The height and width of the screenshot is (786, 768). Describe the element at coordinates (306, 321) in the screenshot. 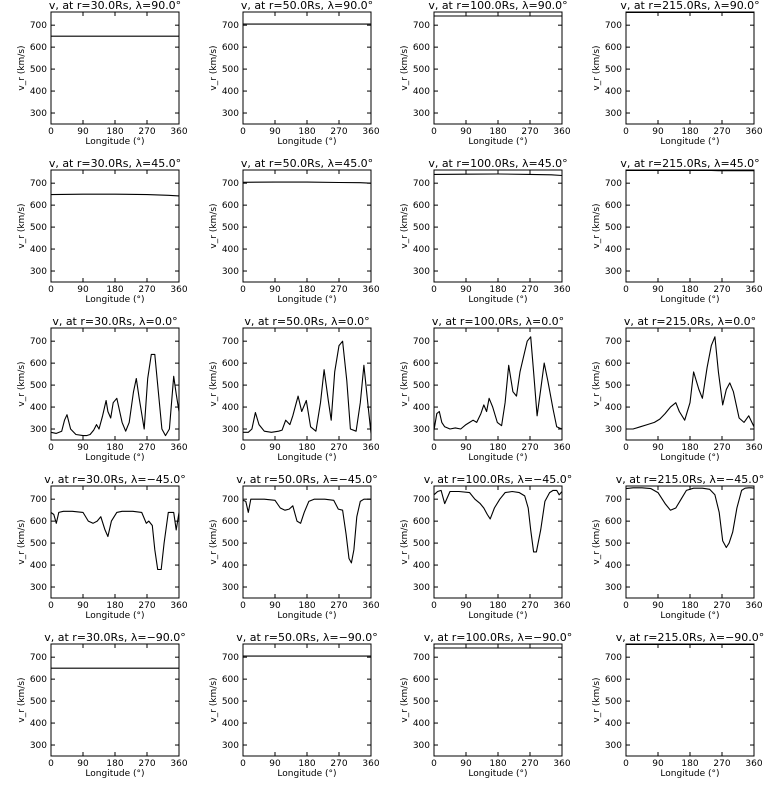

I see `panel-title: v, at r=50.0Rs, λ=0.0°` at that location.